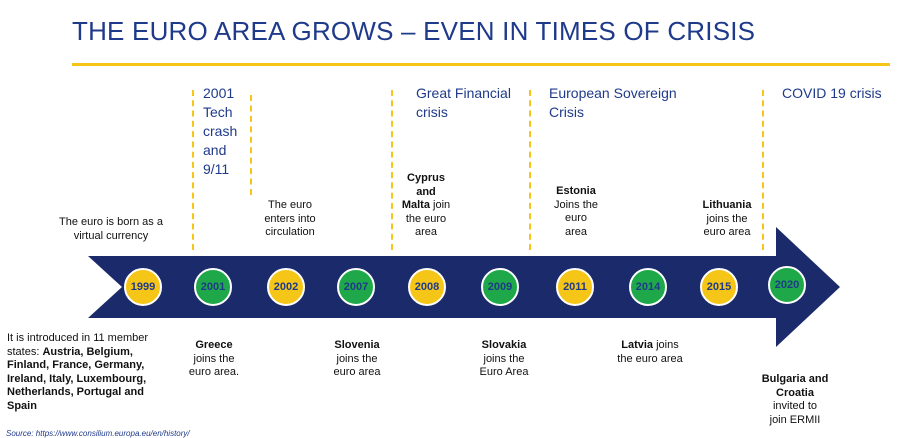  What do you see at coordinates (500, 287) in the screenshot?
I see `year-2009-marker: 2009` at bounding box center [500, 287].